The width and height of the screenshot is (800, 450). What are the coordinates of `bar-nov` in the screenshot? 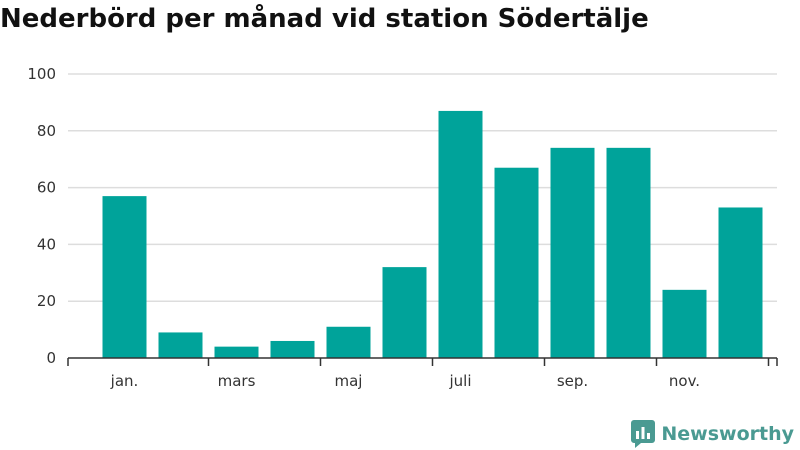 It's located at (684, 323).